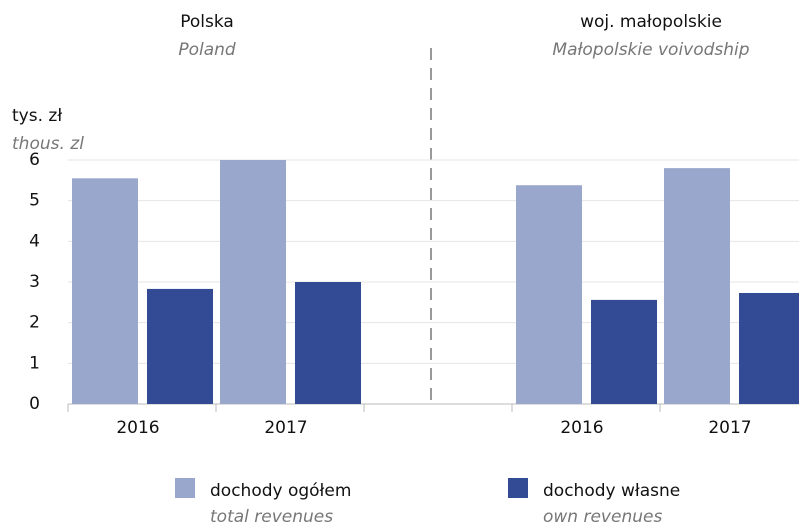 The width and height of the screenshot is (799, 524). What do you see at coordinates (48, 144) in the screenshot?
I see `y-axis-label-en: thous. zl` at bounding box center [48, 144].